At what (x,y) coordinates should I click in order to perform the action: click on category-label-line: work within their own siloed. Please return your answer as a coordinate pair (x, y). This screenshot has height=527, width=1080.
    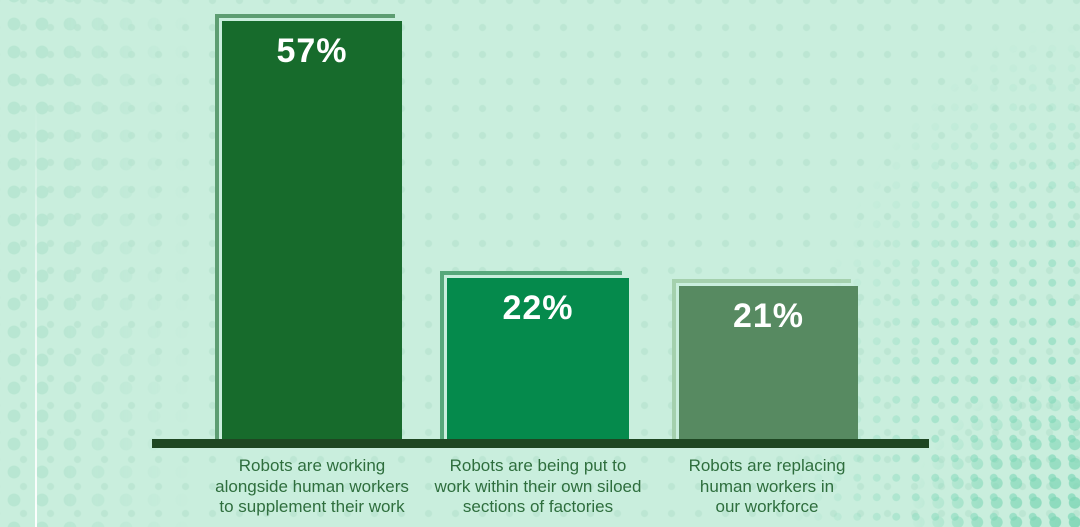
    Looking at the image, I should click on (538, 486).